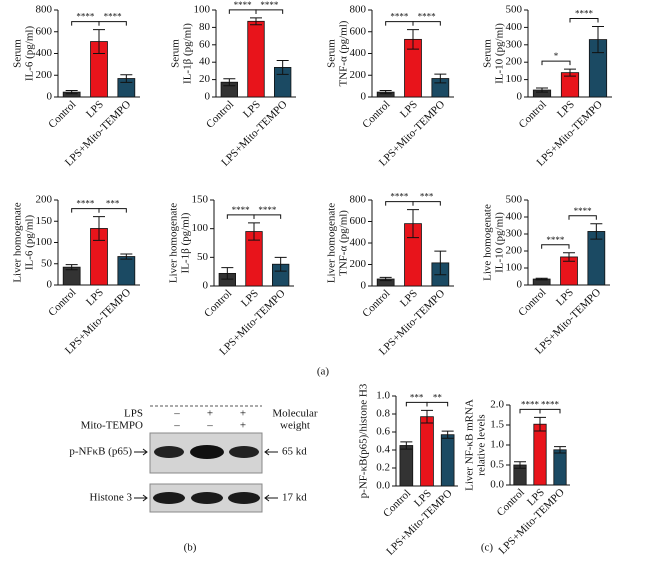 Image resolution: width=648 pixels, height=578 pixels. What do you see at coordinates (514, 44) in the screenshot?
I see `y-tick-label: 300` at bounding box center [514, 44].